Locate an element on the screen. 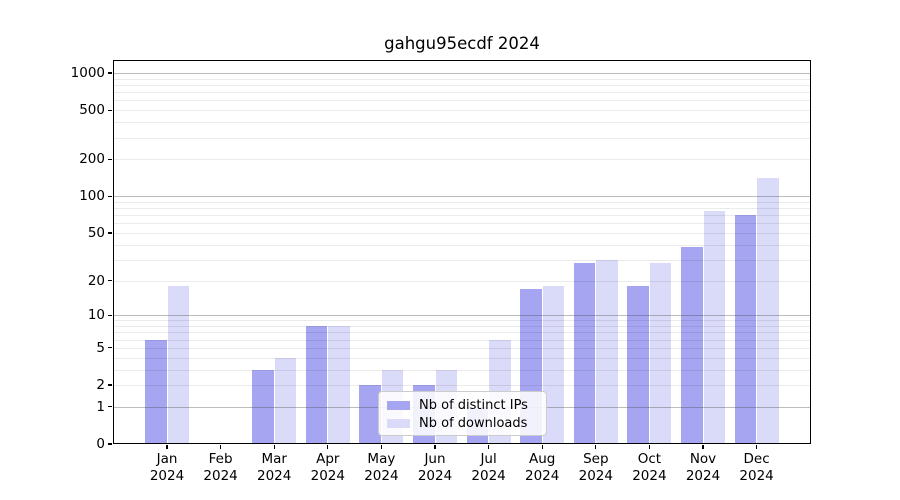  legend-box: Nb of distinct IPs Nb of downloads is located at coordinates (462, 413).